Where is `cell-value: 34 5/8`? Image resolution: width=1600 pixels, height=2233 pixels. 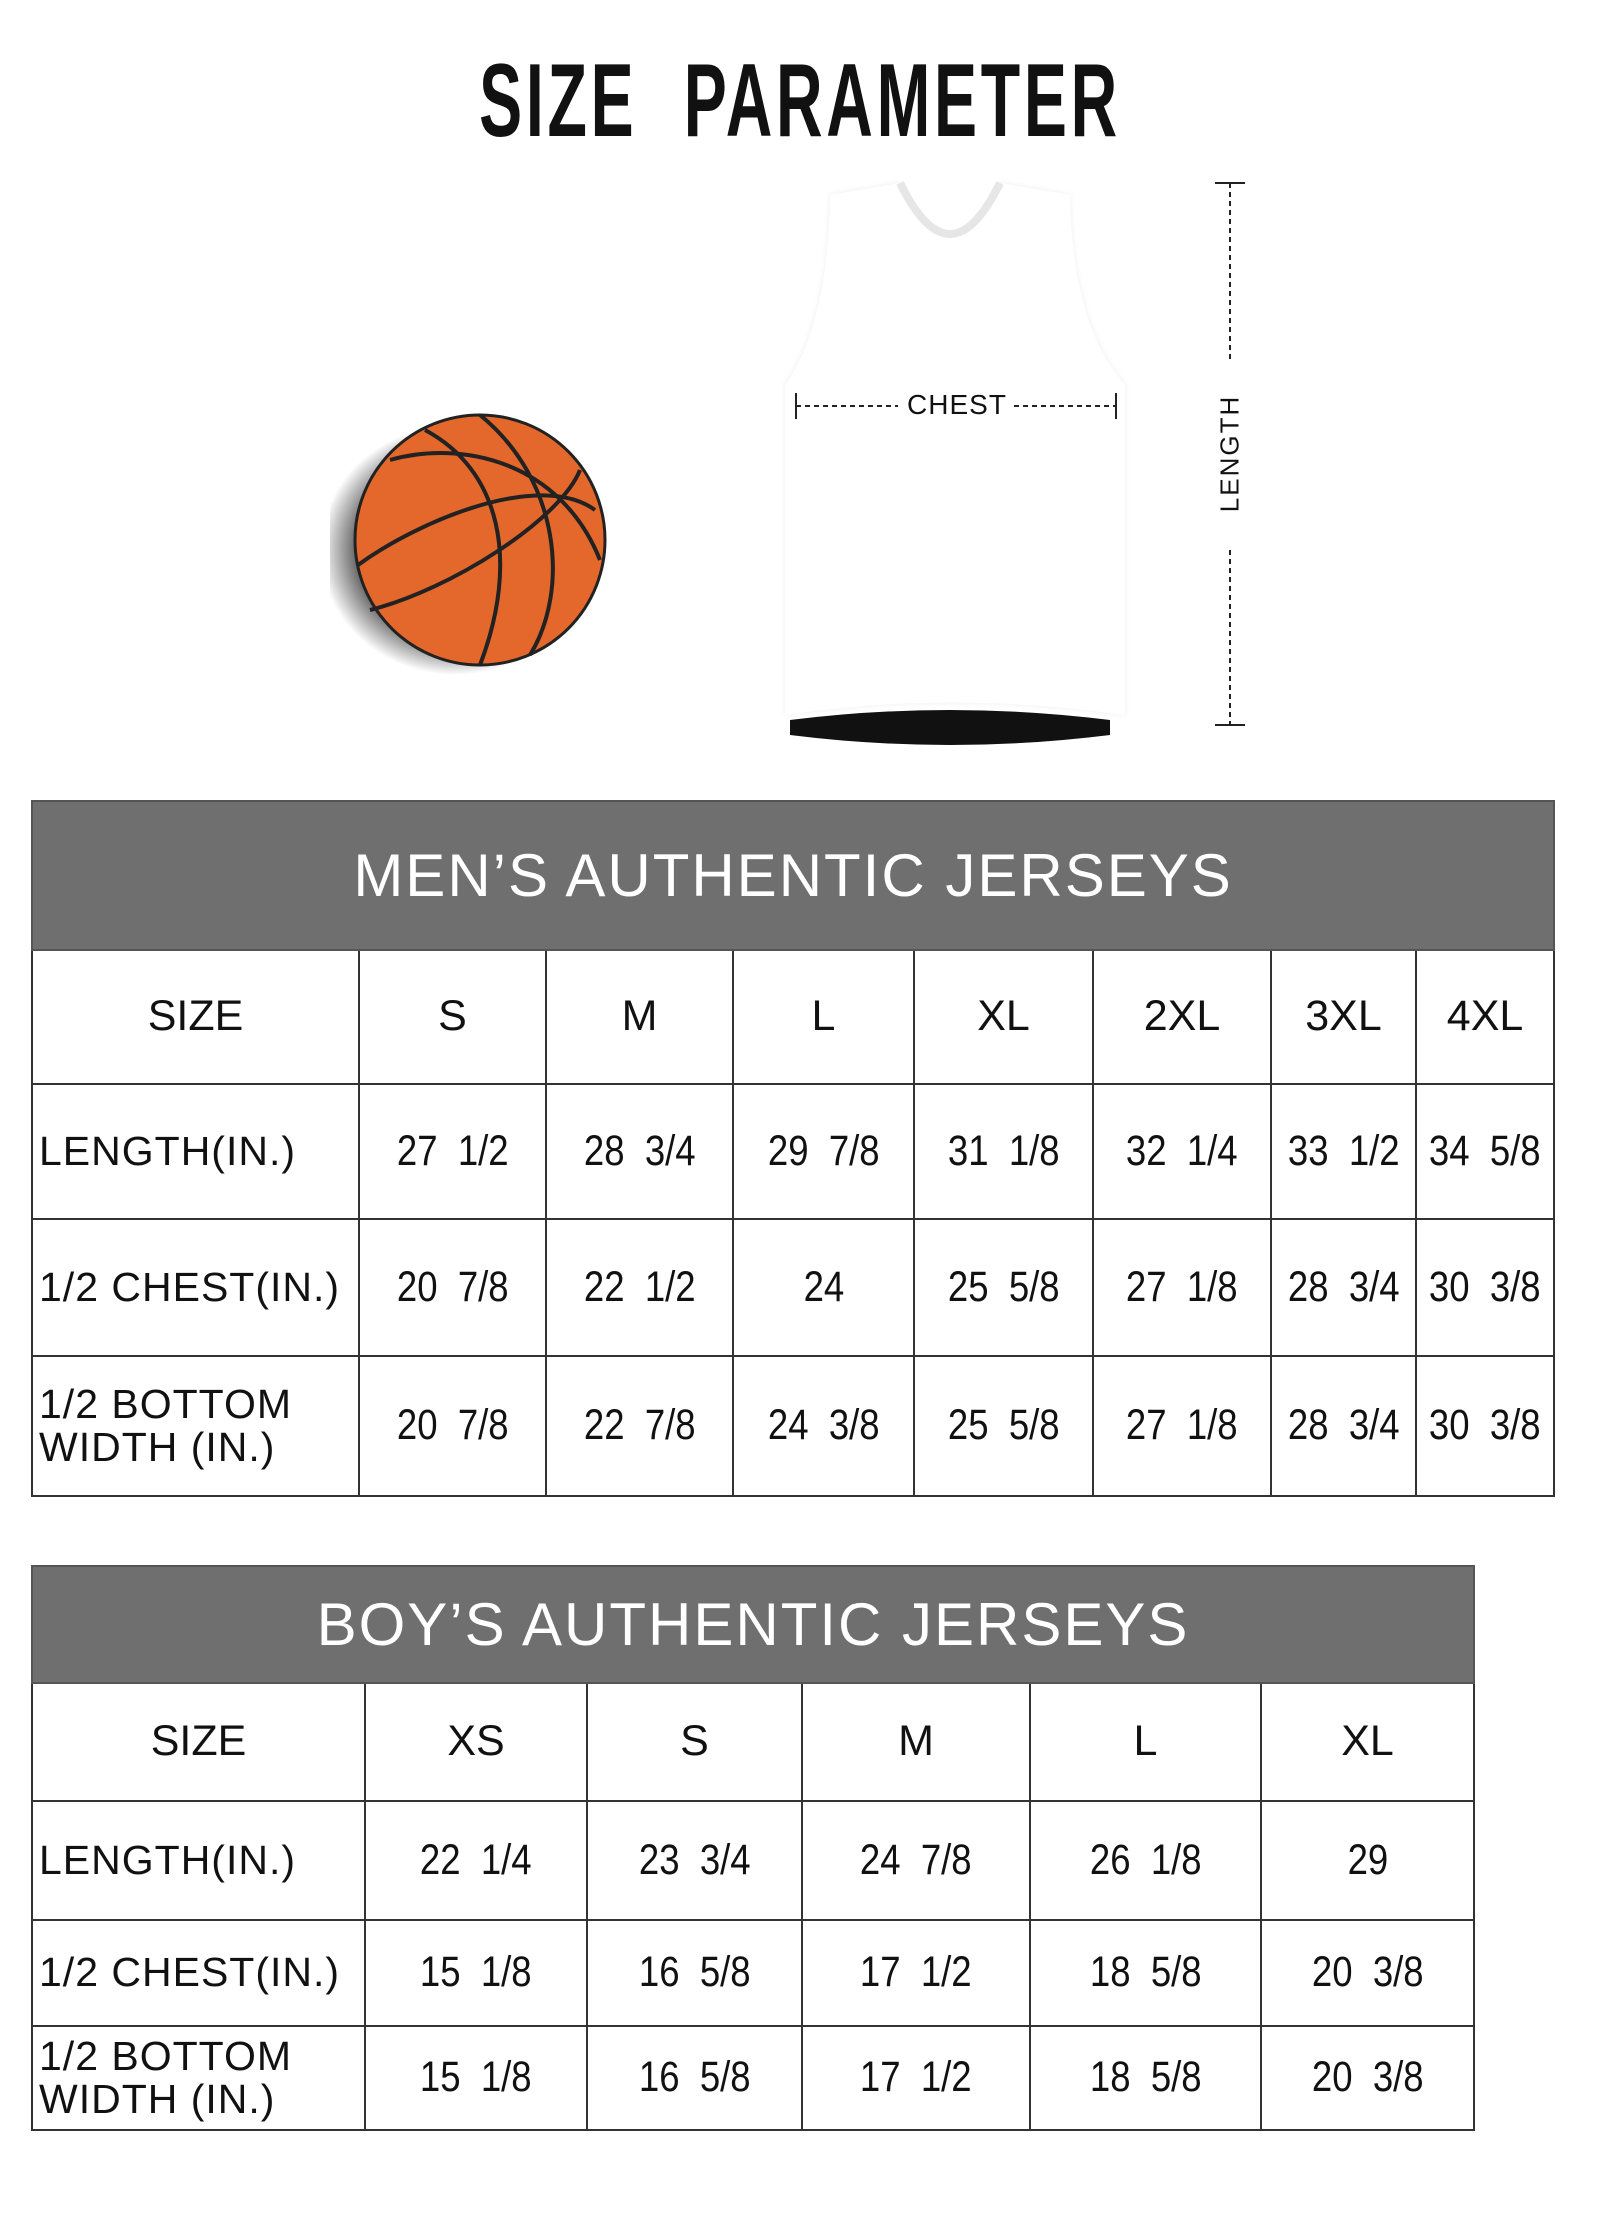 cell-value: 34 5/8 is located at coordinates (1485, 1150).